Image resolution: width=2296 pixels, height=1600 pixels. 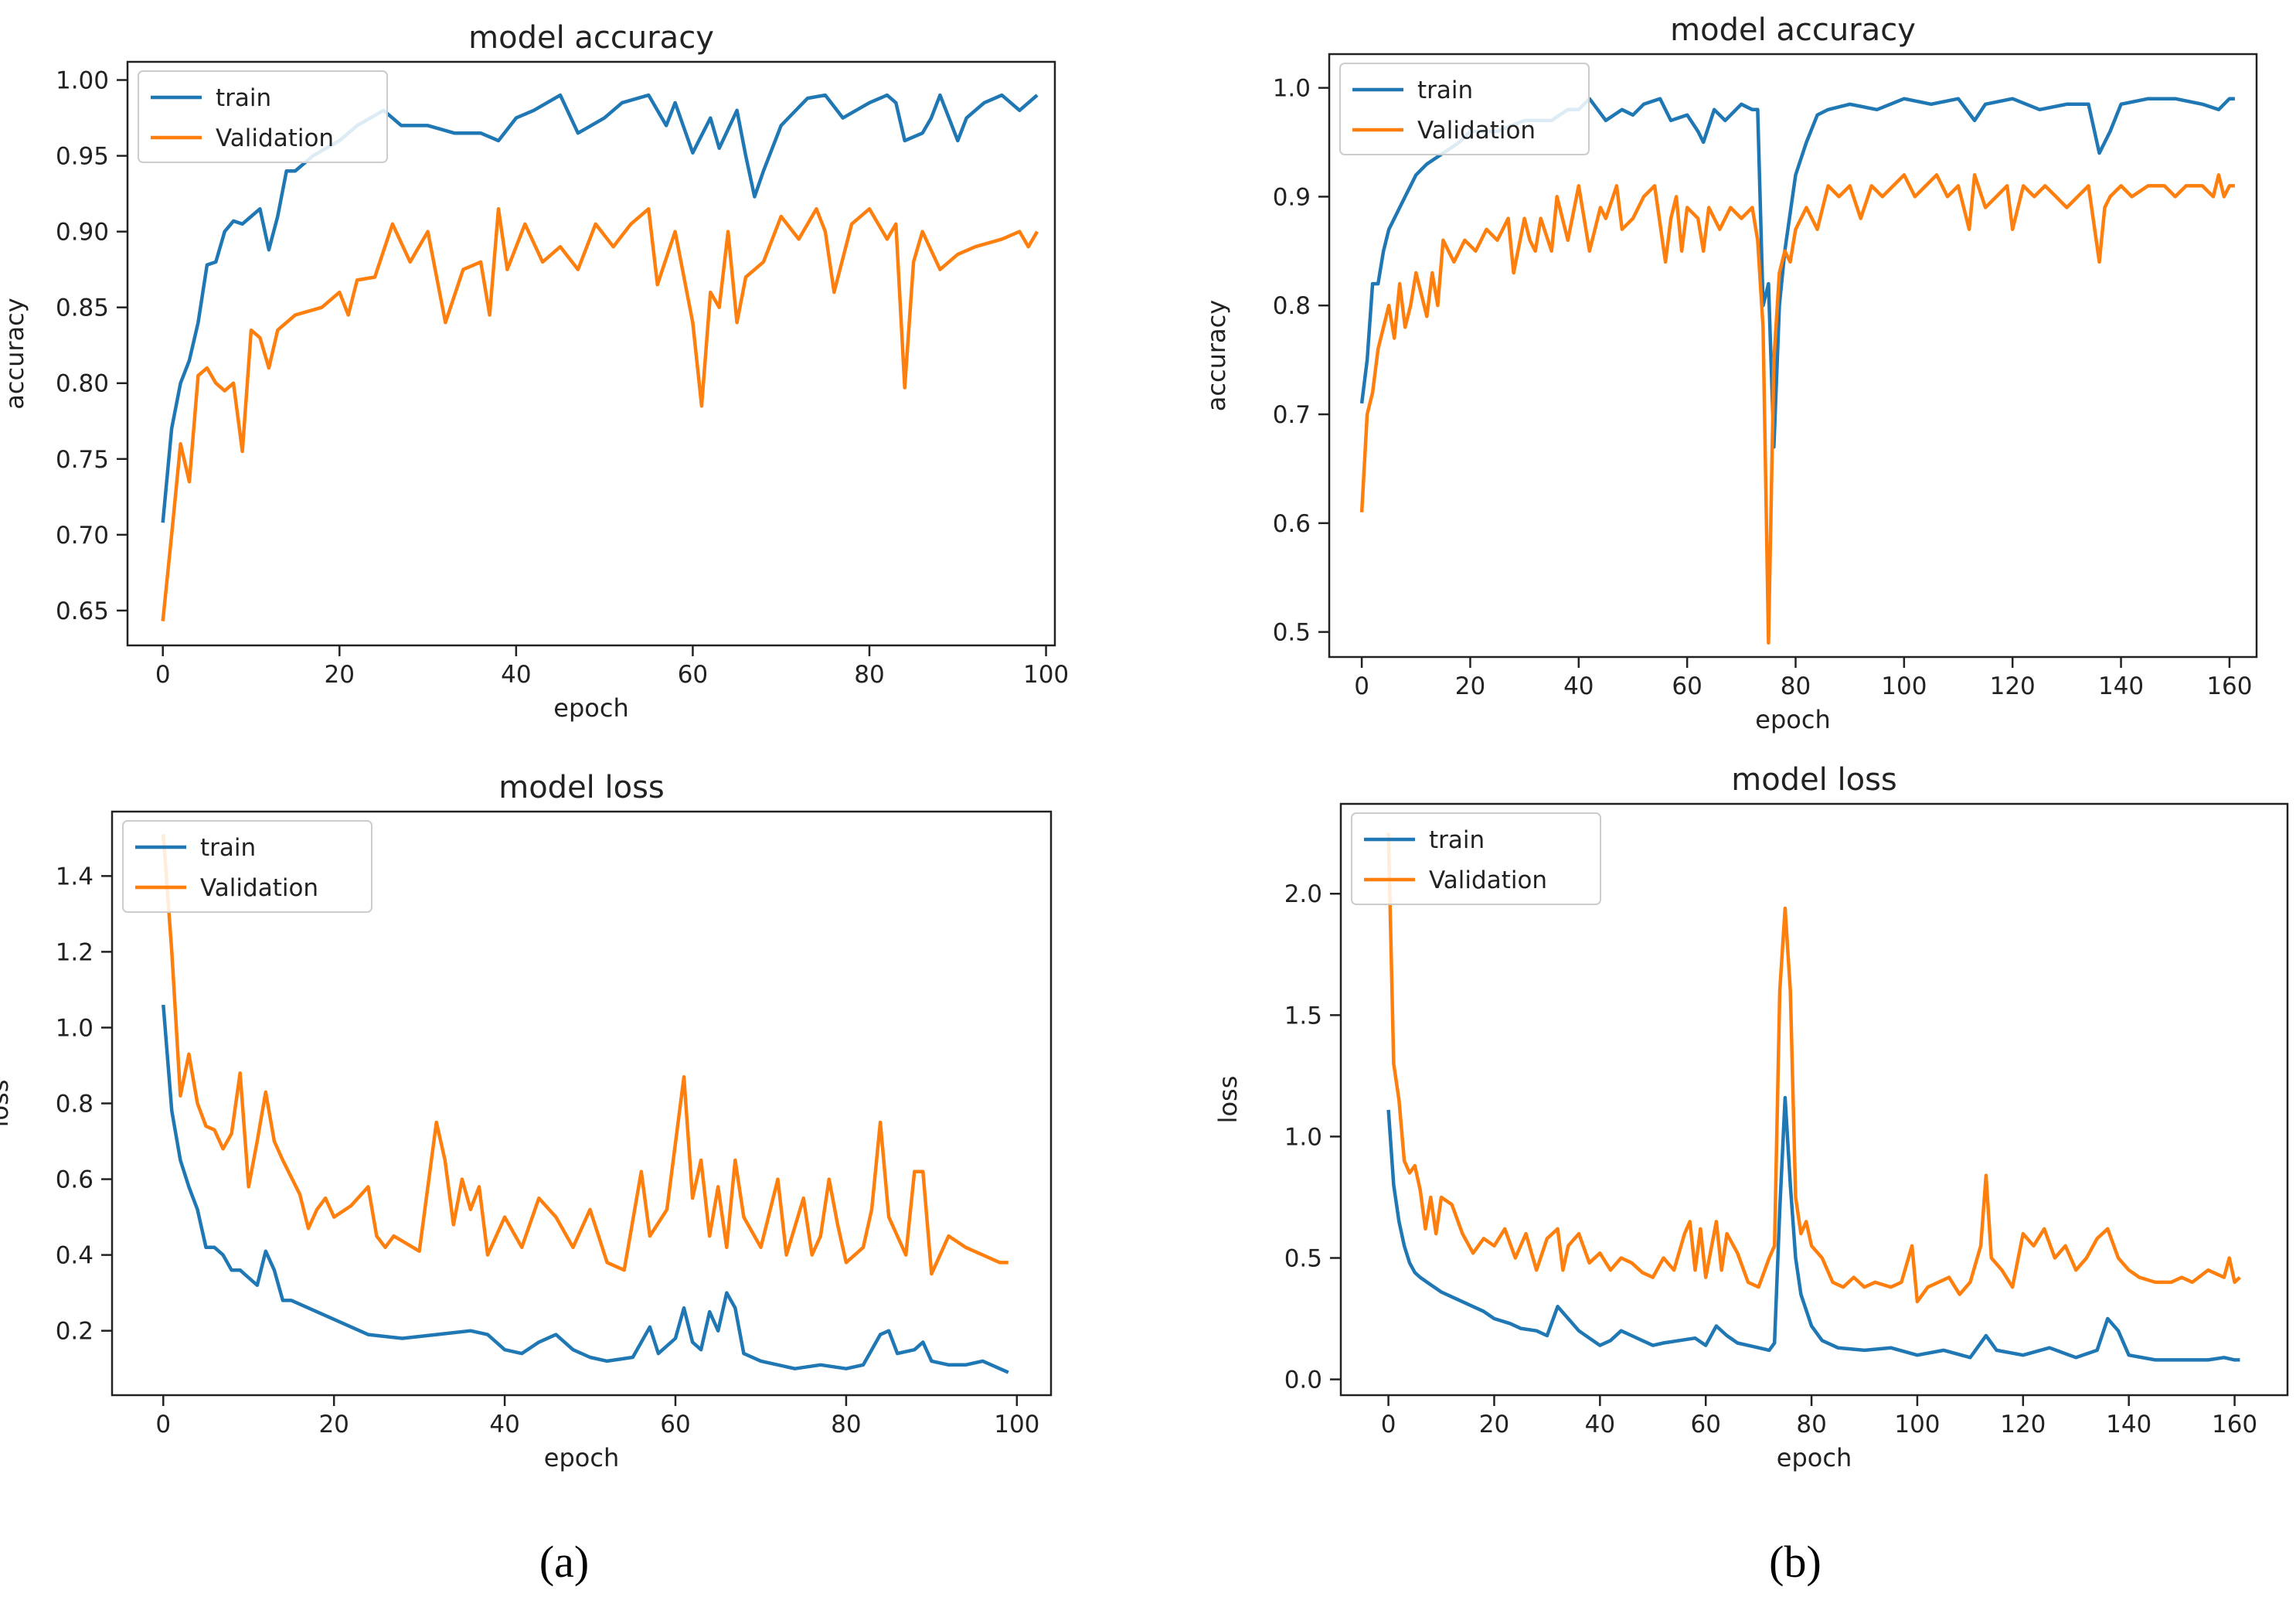 What do you see at coordinates (83, 308) in the screenshot?
I see `y-tick-label: 0.85` at bounding box center [83, 308].